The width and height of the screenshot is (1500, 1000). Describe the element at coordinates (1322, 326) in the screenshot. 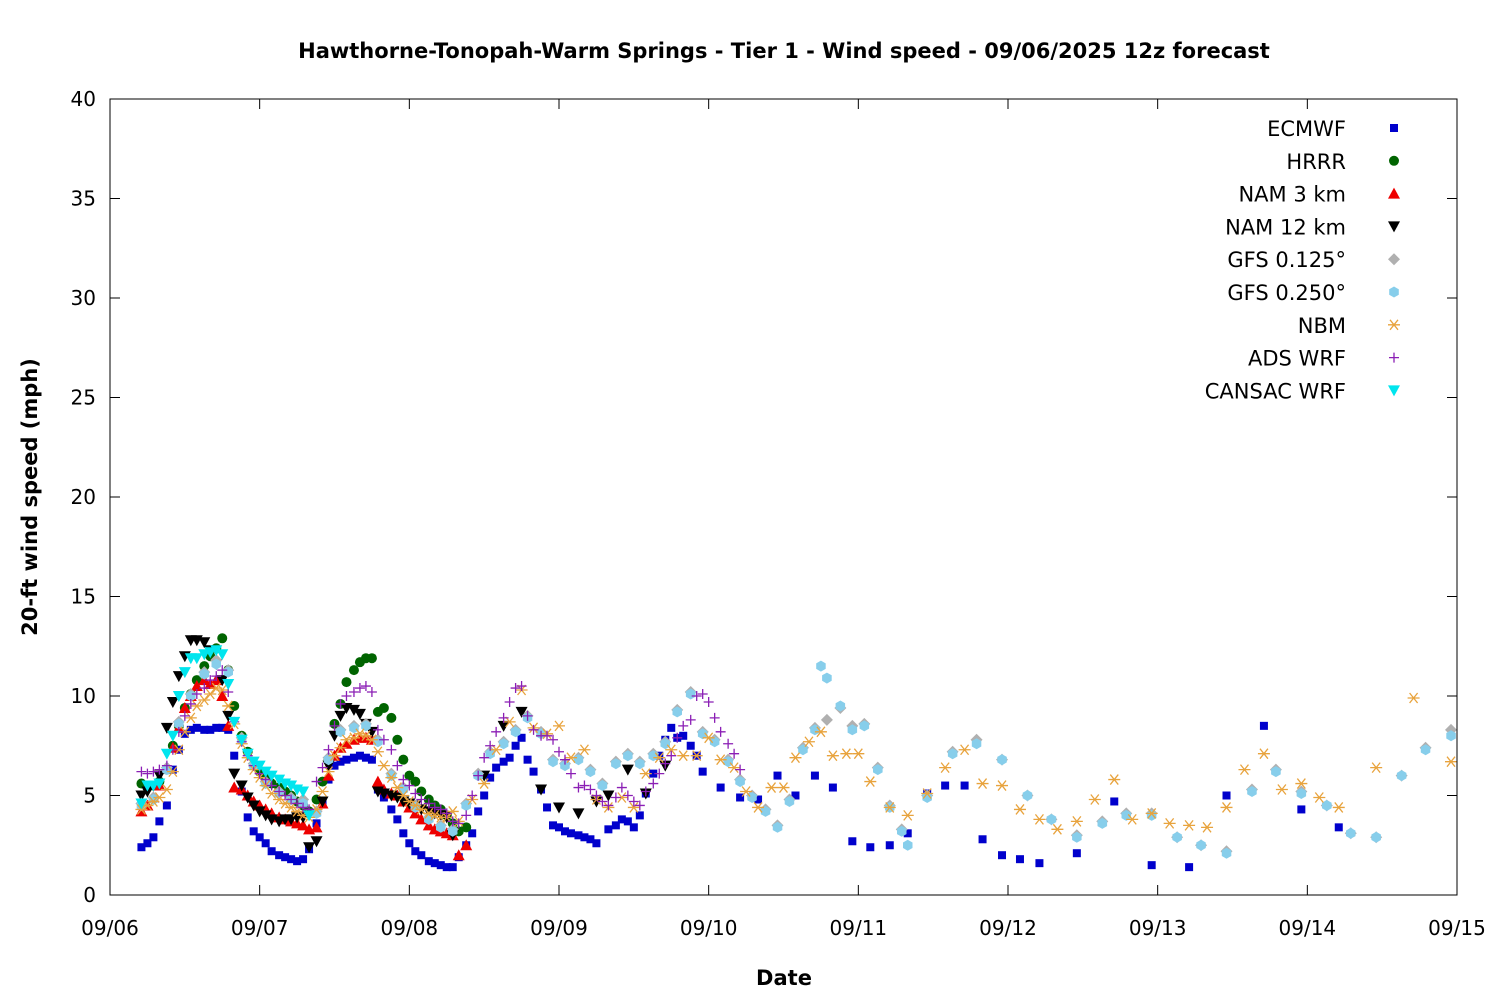

I see `legend-label: NBM` at that location.